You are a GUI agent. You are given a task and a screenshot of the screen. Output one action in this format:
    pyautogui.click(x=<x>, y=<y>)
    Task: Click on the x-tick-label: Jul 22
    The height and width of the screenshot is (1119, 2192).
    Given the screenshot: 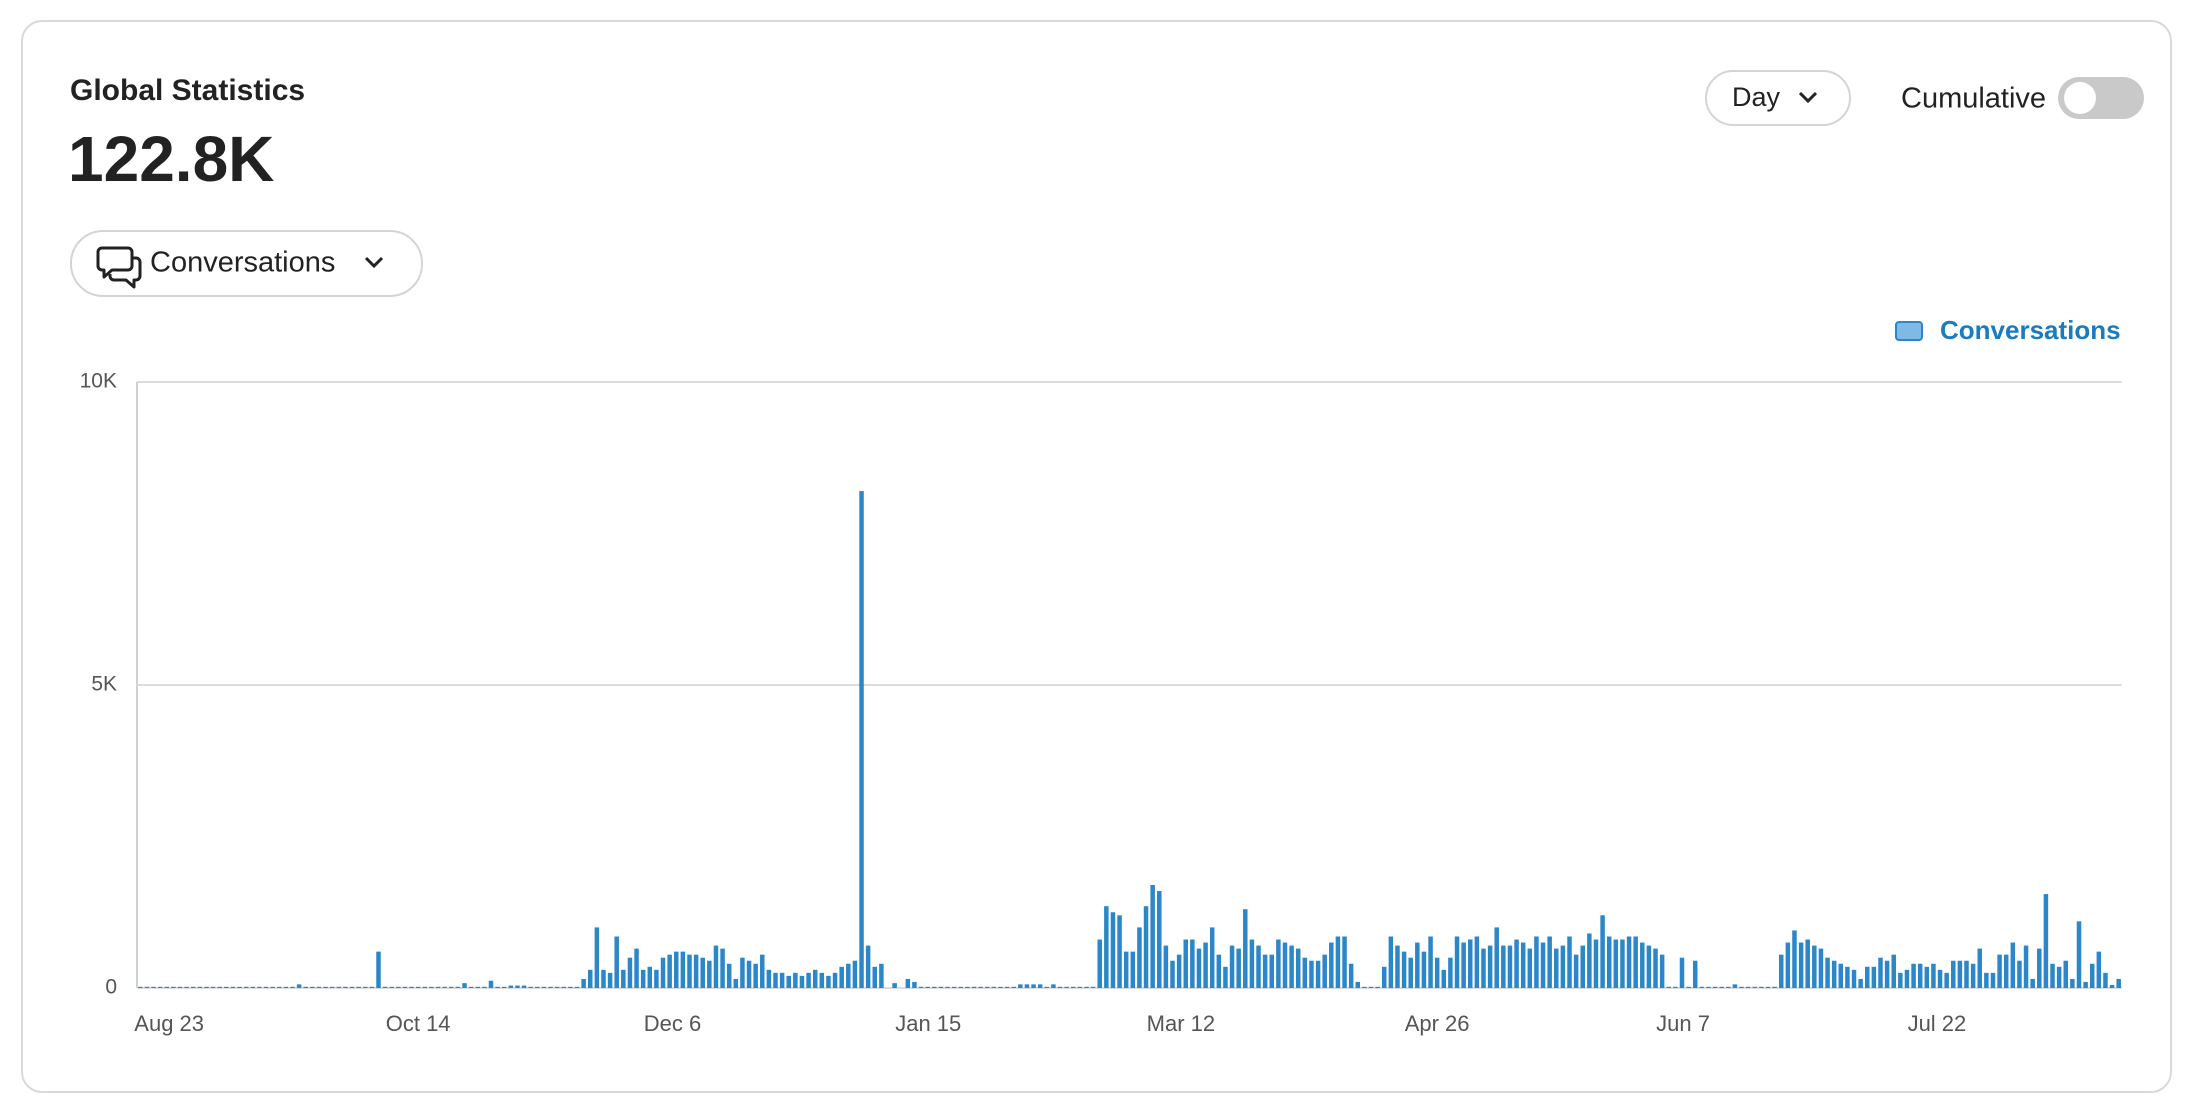 What is the action you would take?
    pyautogui.click(x=1937, y=1023)
    